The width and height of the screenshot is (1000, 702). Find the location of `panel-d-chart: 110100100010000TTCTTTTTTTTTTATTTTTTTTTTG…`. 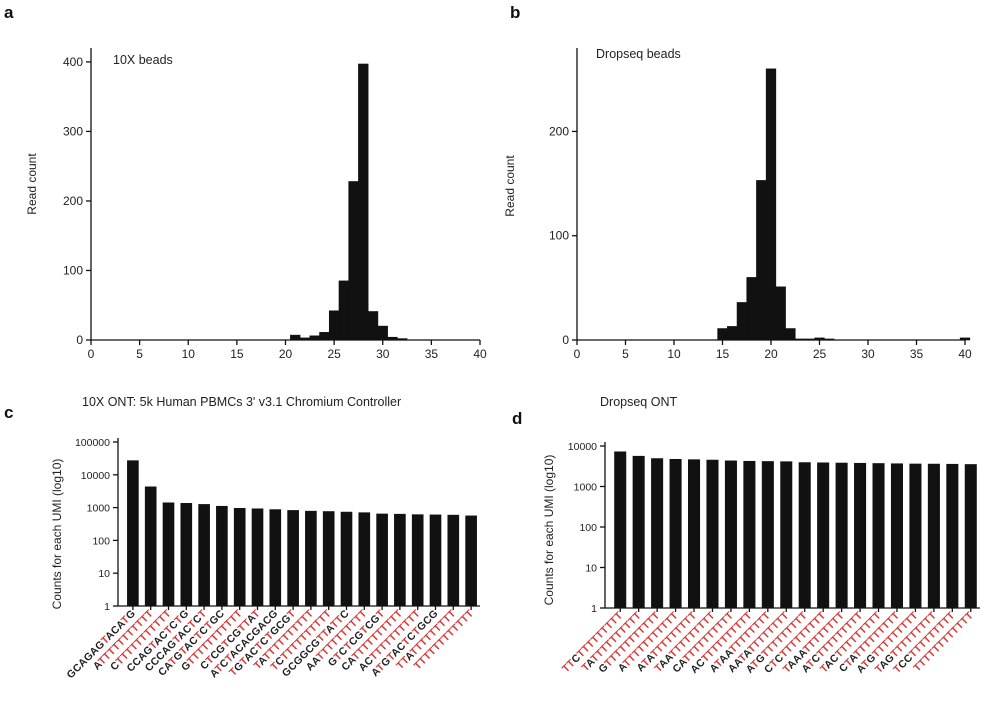

panel-d-chart: 110100100010000TTCTTTTTTTTTTATTTTTTTTTTG… is located at coordinates (770, 558).